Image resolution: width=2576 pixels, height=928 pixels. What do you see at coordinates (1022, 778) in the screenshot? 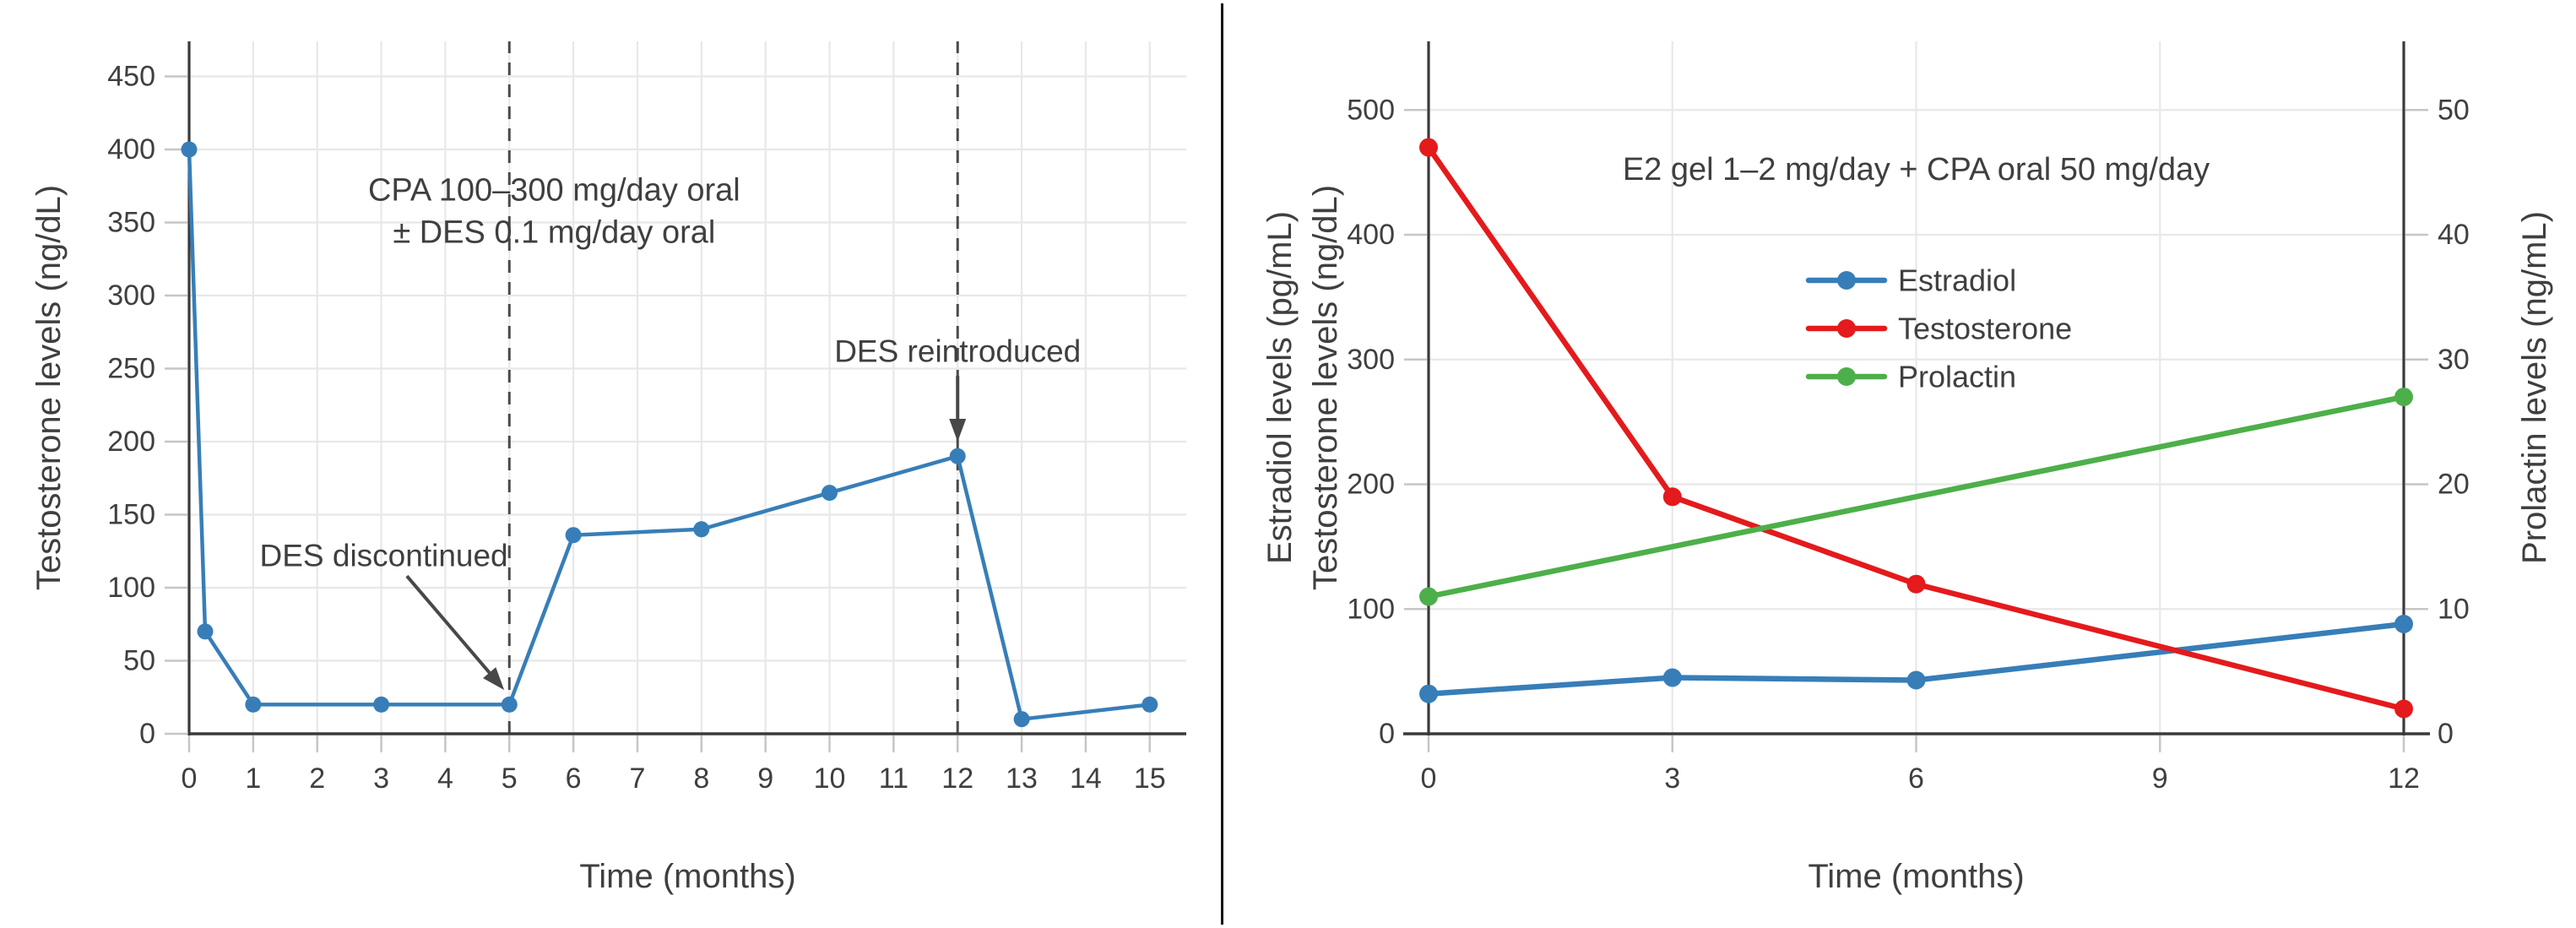
I see `x-tick-label: 13` at bounding box center [1022, 778].